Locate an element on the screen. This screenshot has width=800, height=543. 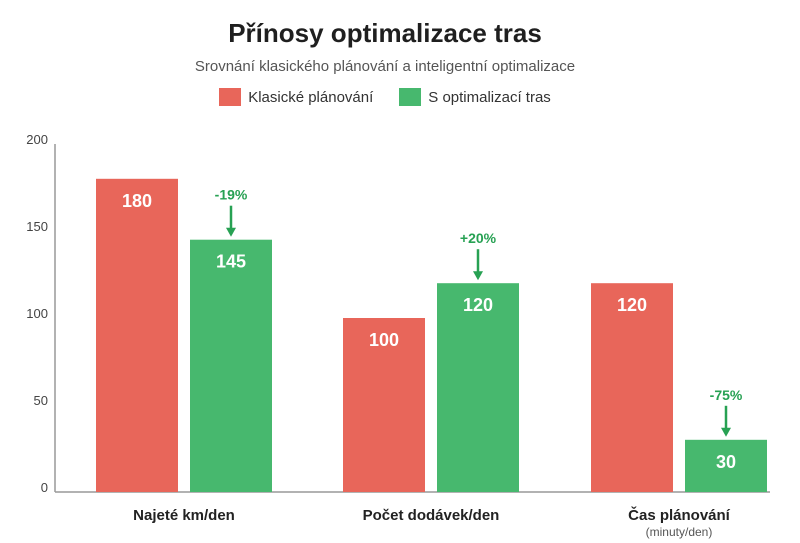
legend-swatch-classic is located at coordinates (230, 97).